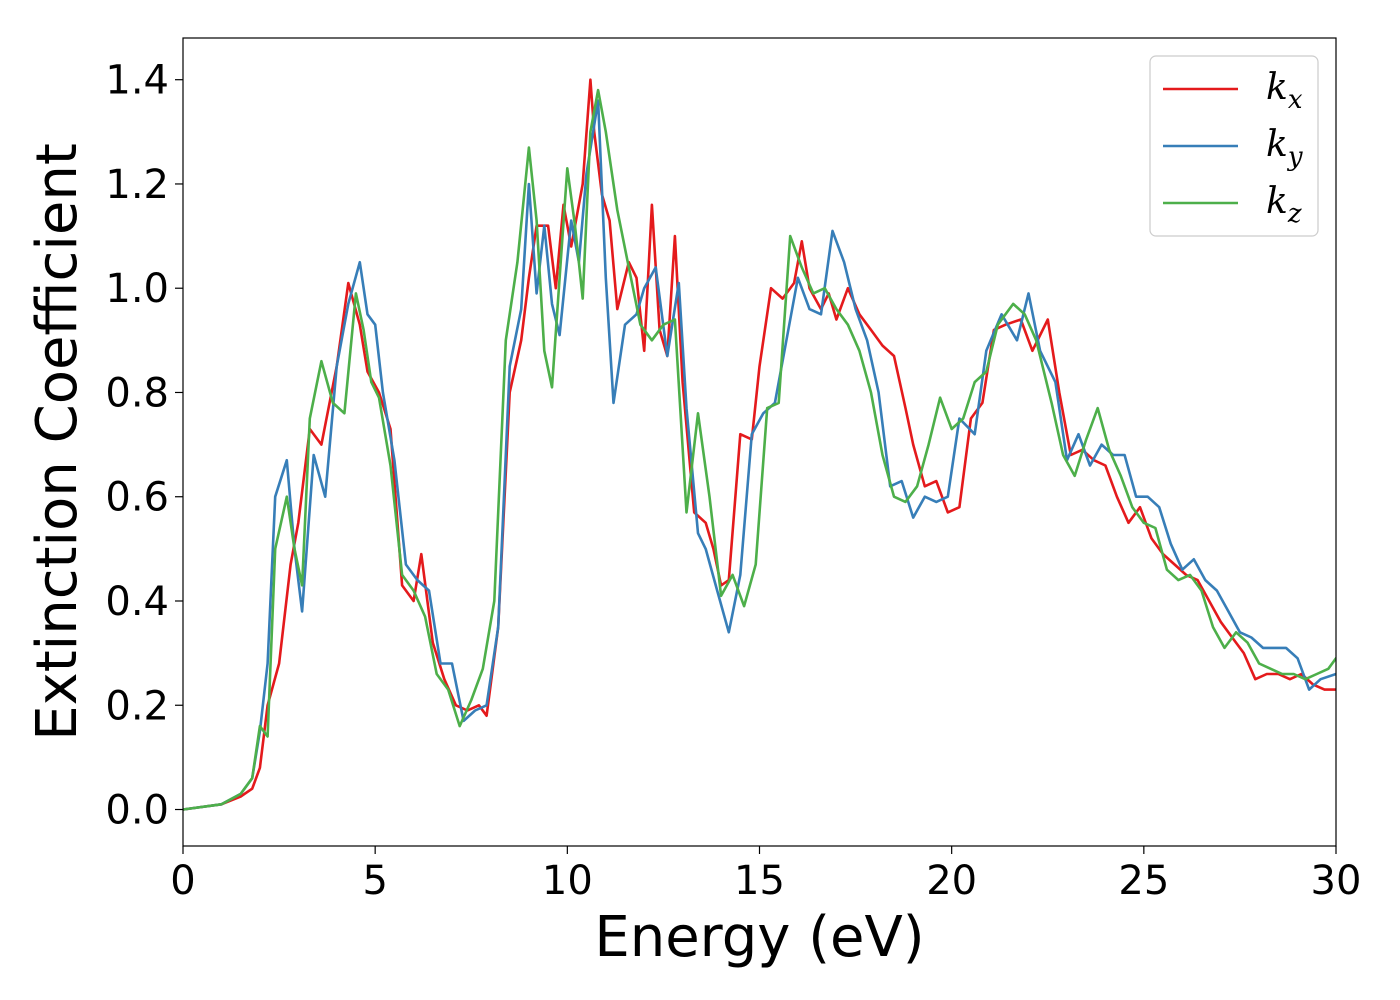 This screenshot has width=1400, height=1000. I want to click on y-tick-label: 0.0, so click(137, 811).